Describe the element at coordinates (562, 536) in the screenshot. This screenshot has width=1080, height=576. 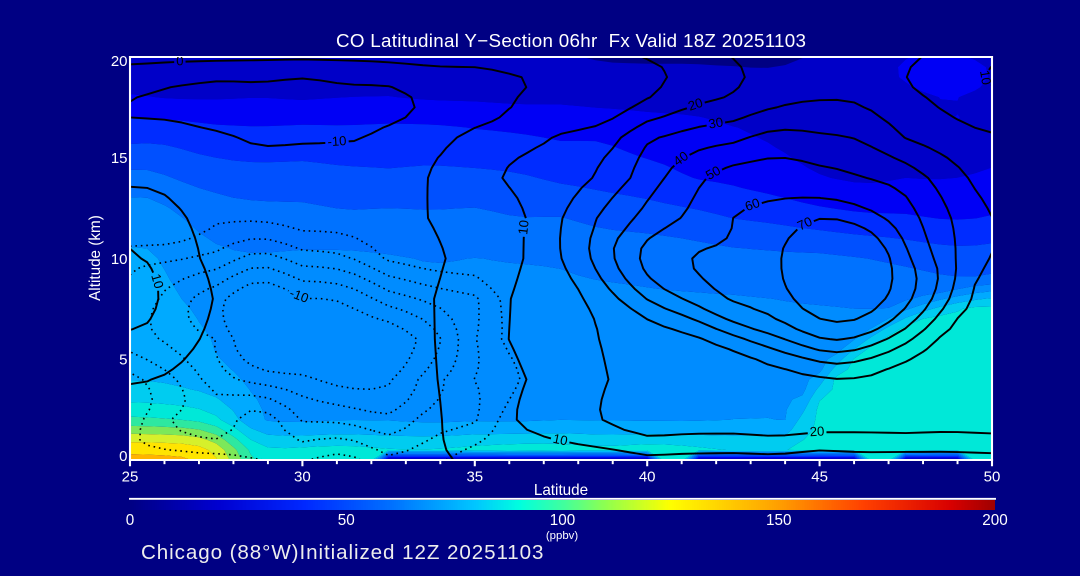
I see `svg-text: (ppbv)` at that location.